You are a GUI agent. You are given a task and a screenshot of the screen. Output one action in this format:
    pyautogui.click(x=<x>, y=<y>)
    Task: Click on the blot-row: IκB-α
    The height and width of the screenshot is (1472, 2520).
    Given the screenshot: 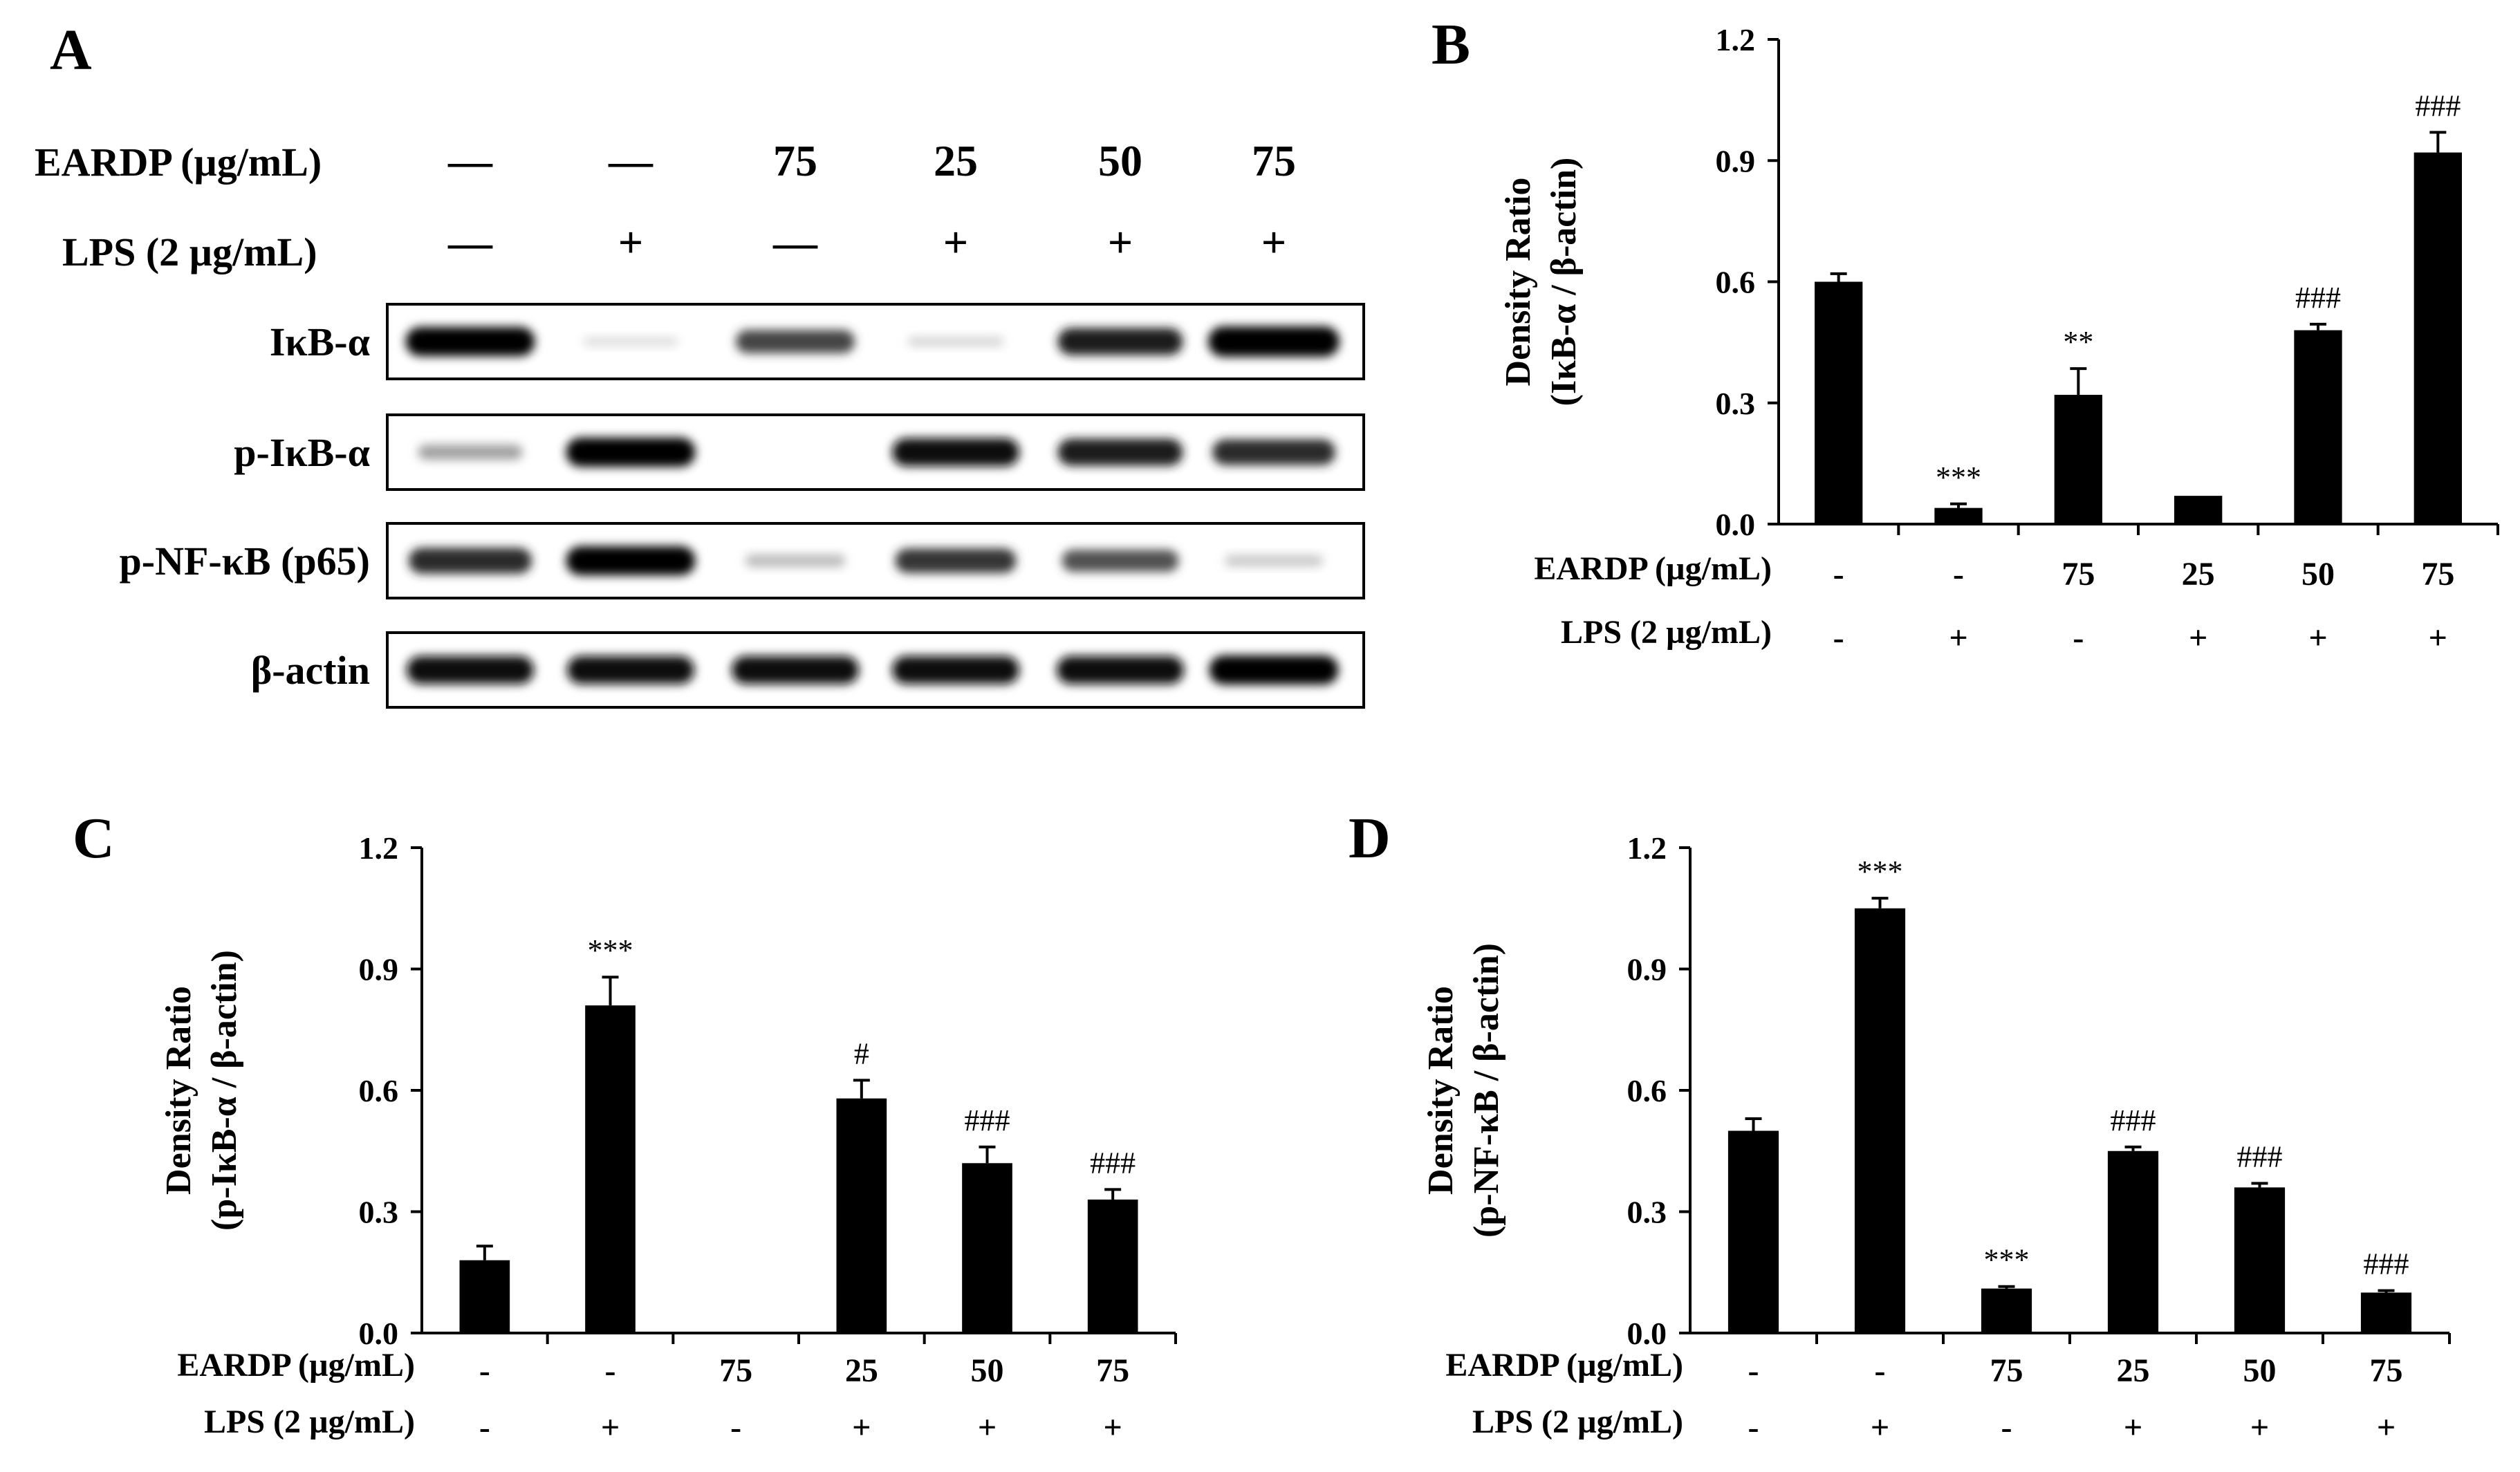 What is the action you would take?
    pyautogui.click(x=817, y=341)
    